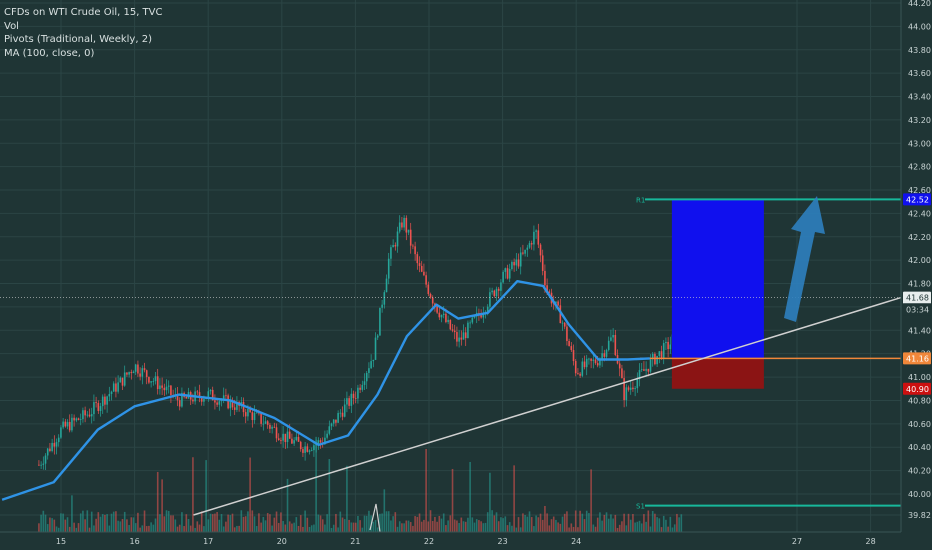  Describe the element at coordinates (919, 400) in the screenshot. I see `price-tick-label: 40.80` at that location.